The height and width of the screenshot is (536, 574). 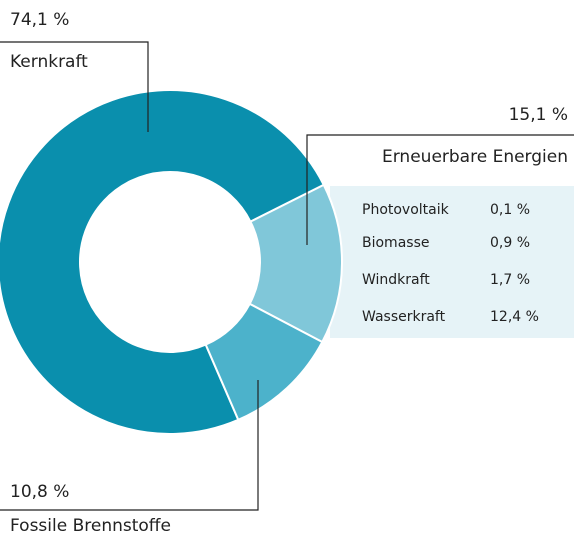 What do you see at coordinates (510, 280) in the screenshot?
I see `breakdown-value: 1,7 %` at bounding box center [510, 280].